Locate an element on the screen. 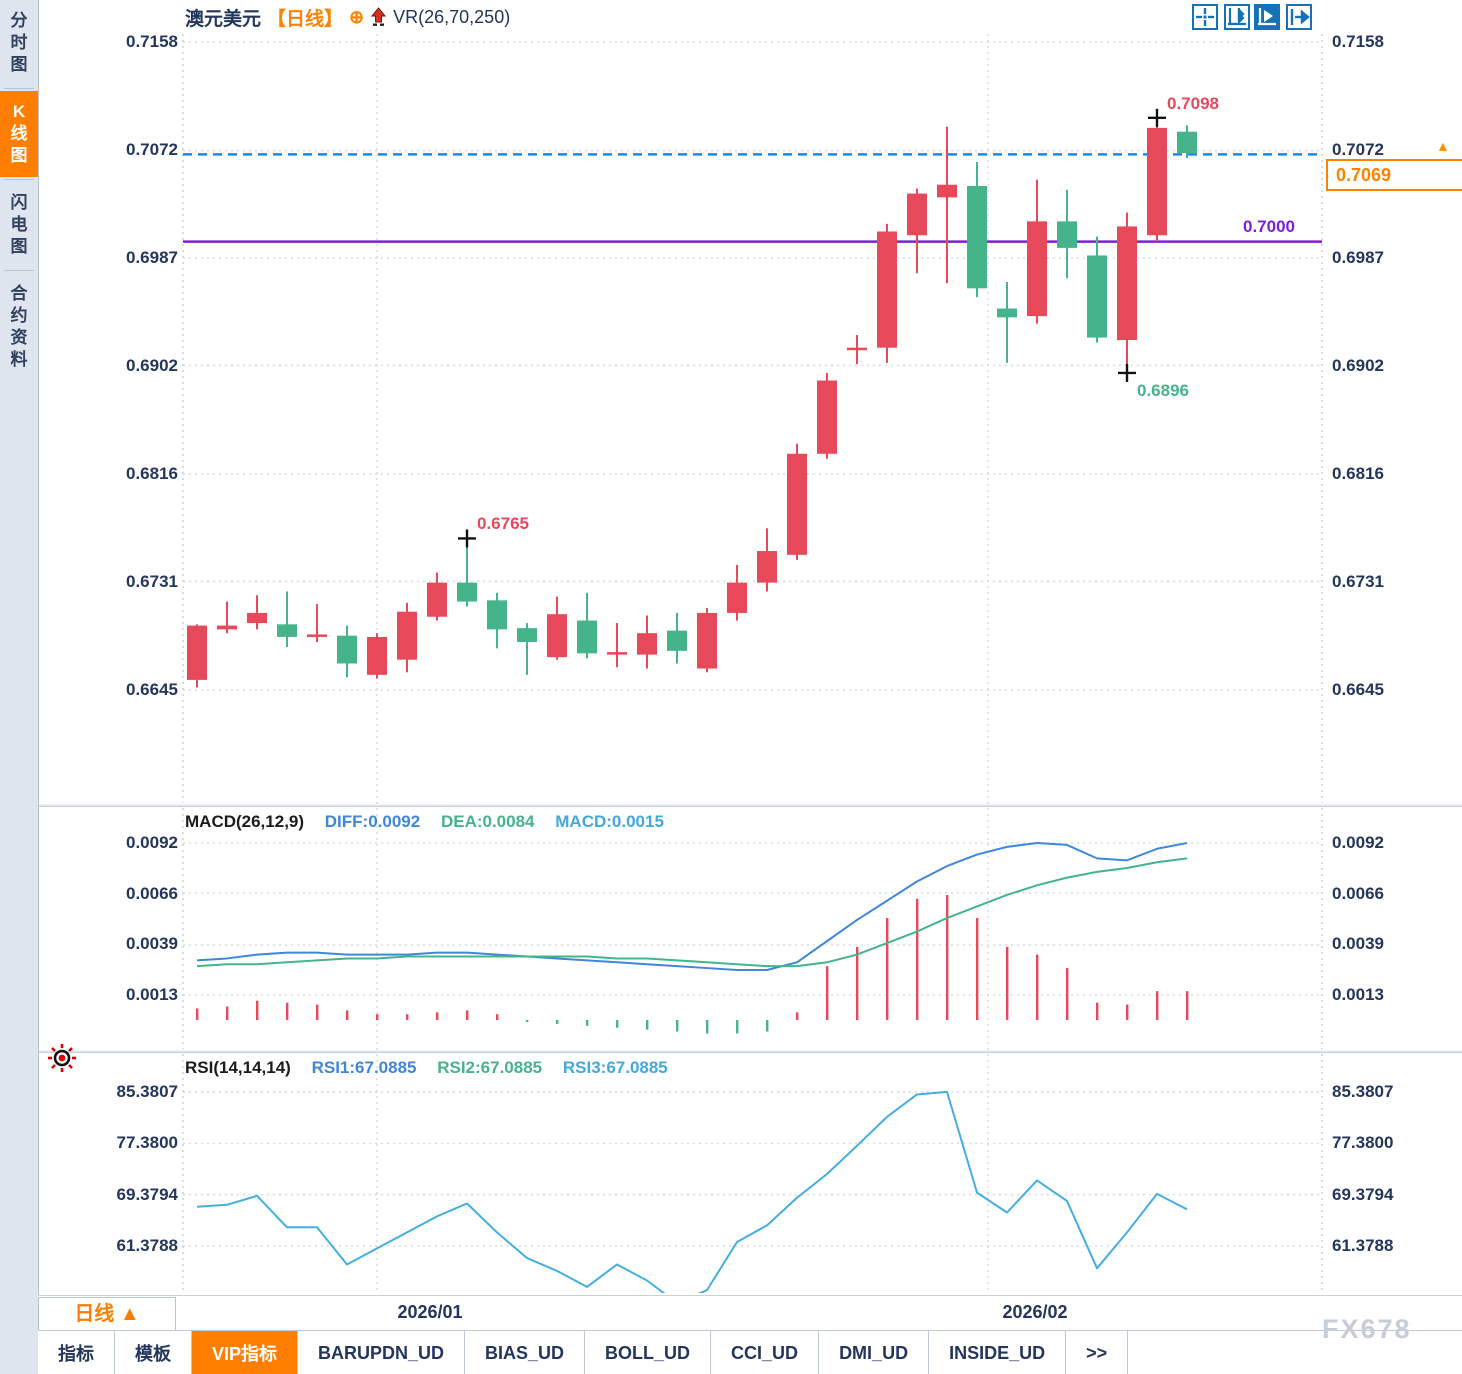 This screenshot has height=1374, width=1462. price-up-marker: ▲ is located at coordinates (1443, 146).